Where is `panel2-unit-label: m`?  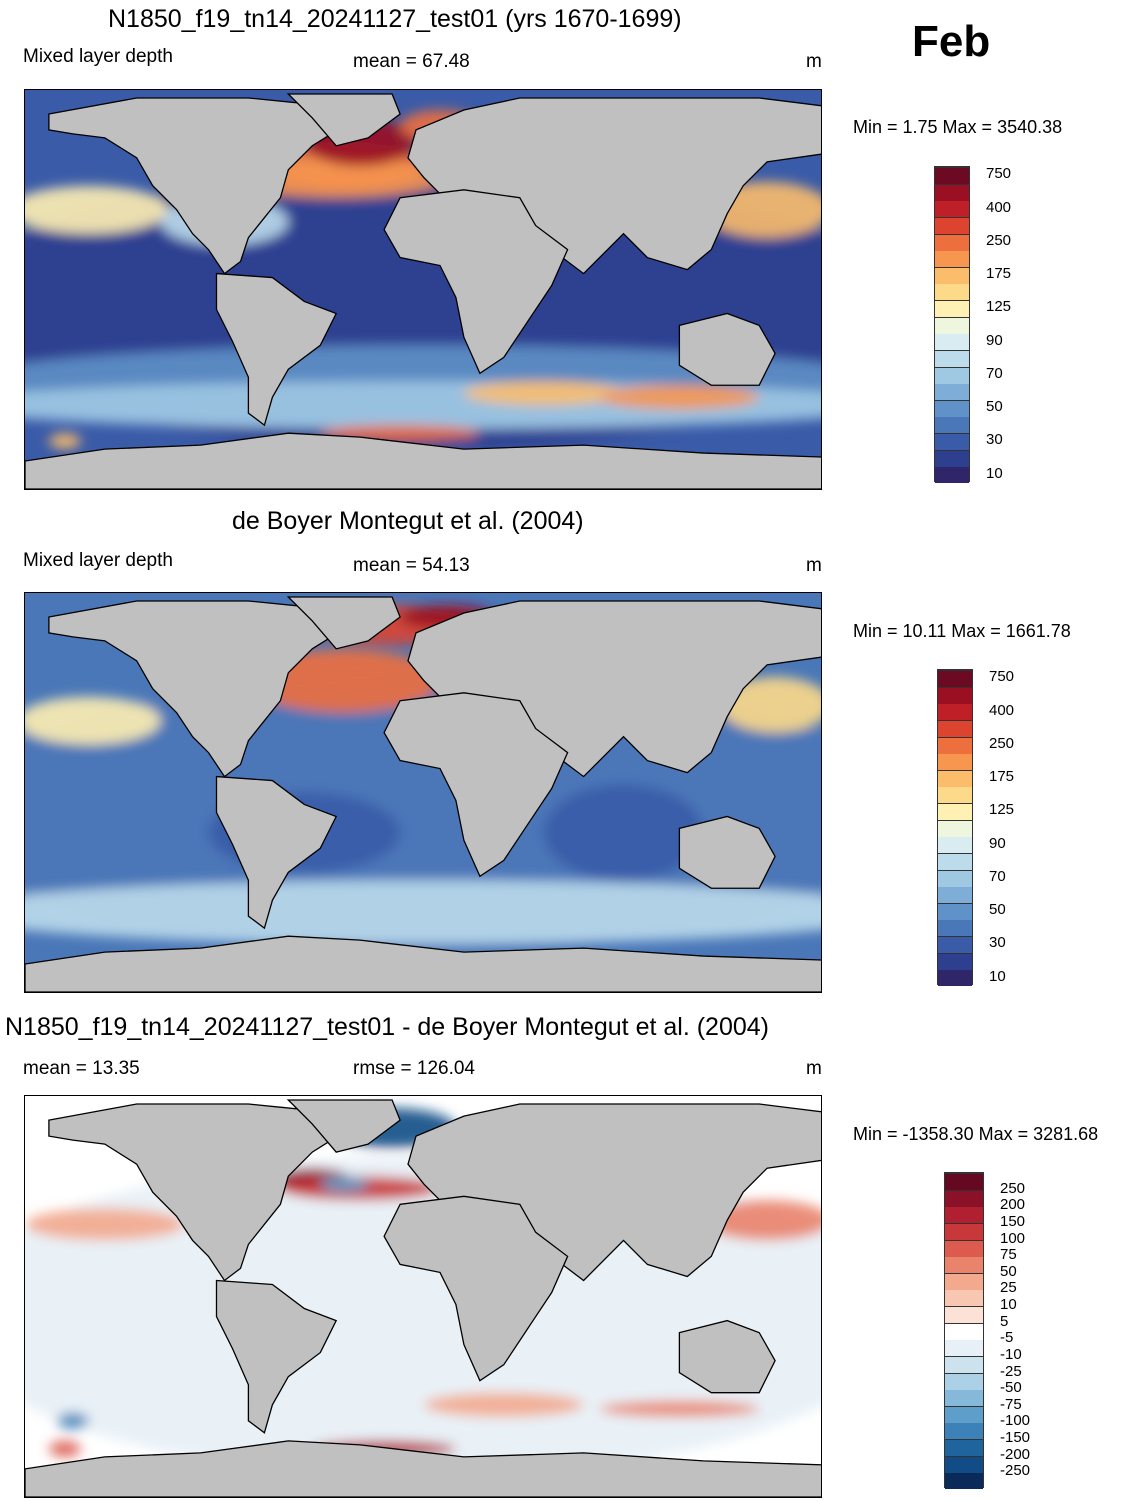 panel2-unit-label: m is located at coordinates (814, 565).